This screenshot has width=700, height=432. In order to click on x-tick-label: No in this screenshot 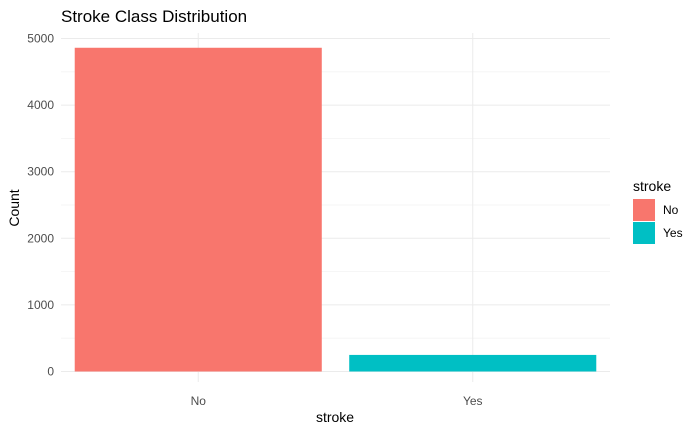, I will do `click(199, 401)`.